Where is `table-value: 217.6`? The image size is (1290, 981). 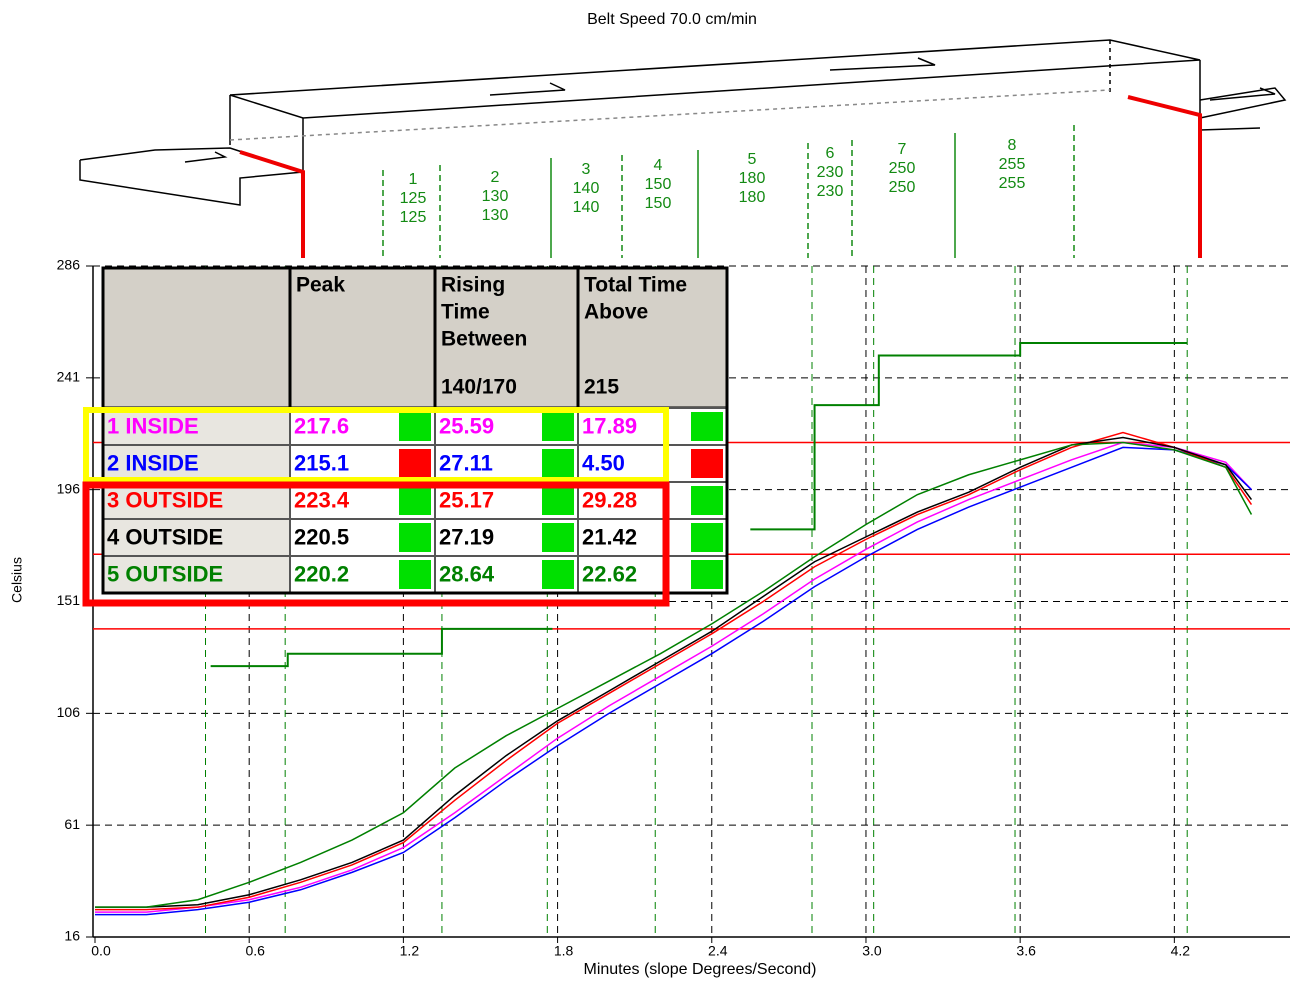 table-value: 217.6 is located at coordinates (321, 425).